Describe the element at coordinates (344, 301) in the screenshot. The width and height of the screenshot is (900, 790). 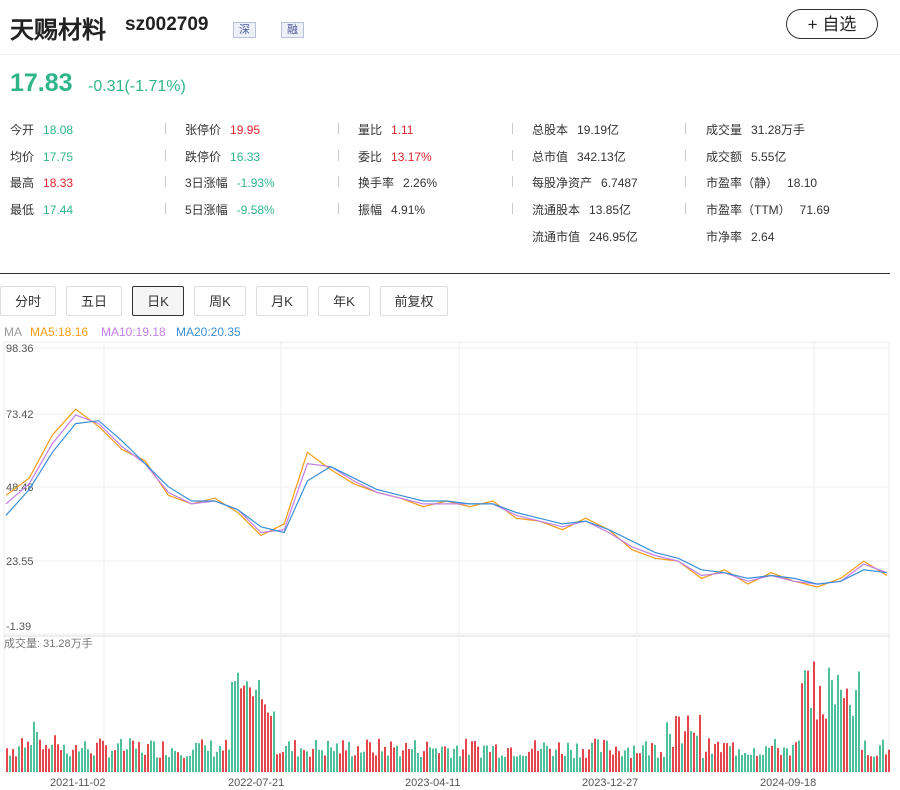
I see `tab-yearly-k: 年K` at that location.